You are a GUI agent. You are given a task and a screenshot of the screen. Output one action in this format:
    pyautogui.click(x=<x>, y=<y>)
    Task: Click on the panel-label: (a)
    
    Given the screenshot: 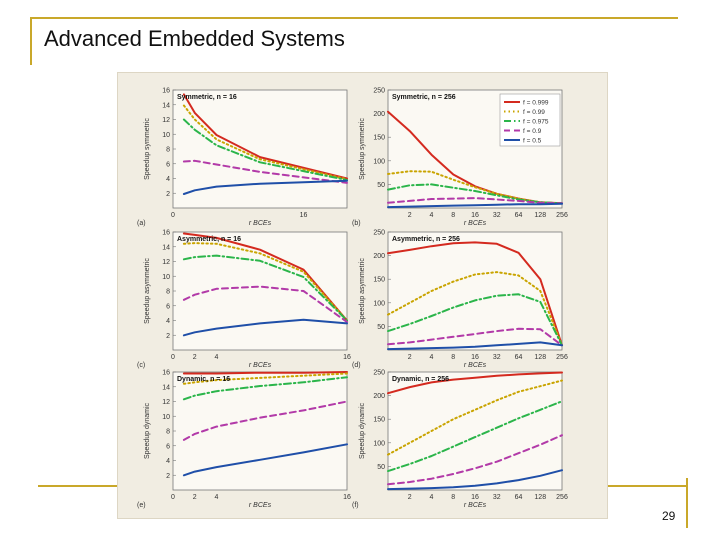 What is the action you would take?
    pyautogui.click(x=141, y=223)
    